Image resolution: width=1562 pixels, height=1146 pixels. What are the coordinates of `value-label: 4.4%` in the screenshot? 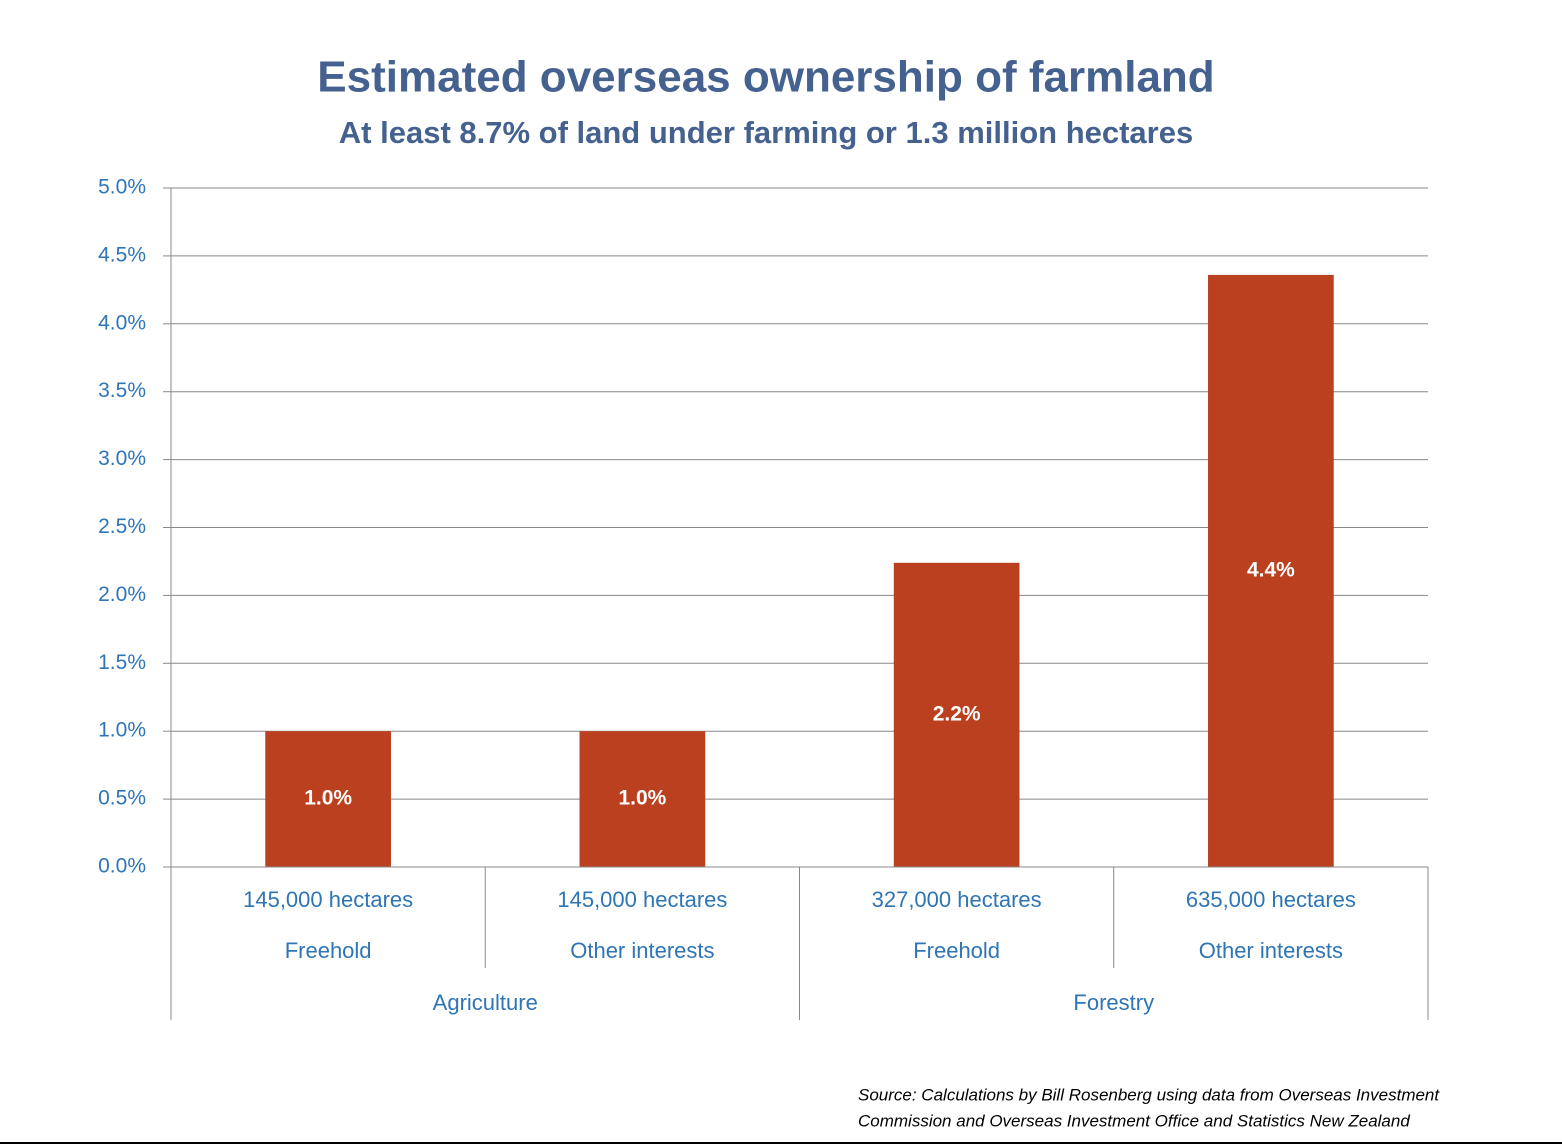 It's located at (1271, 570).